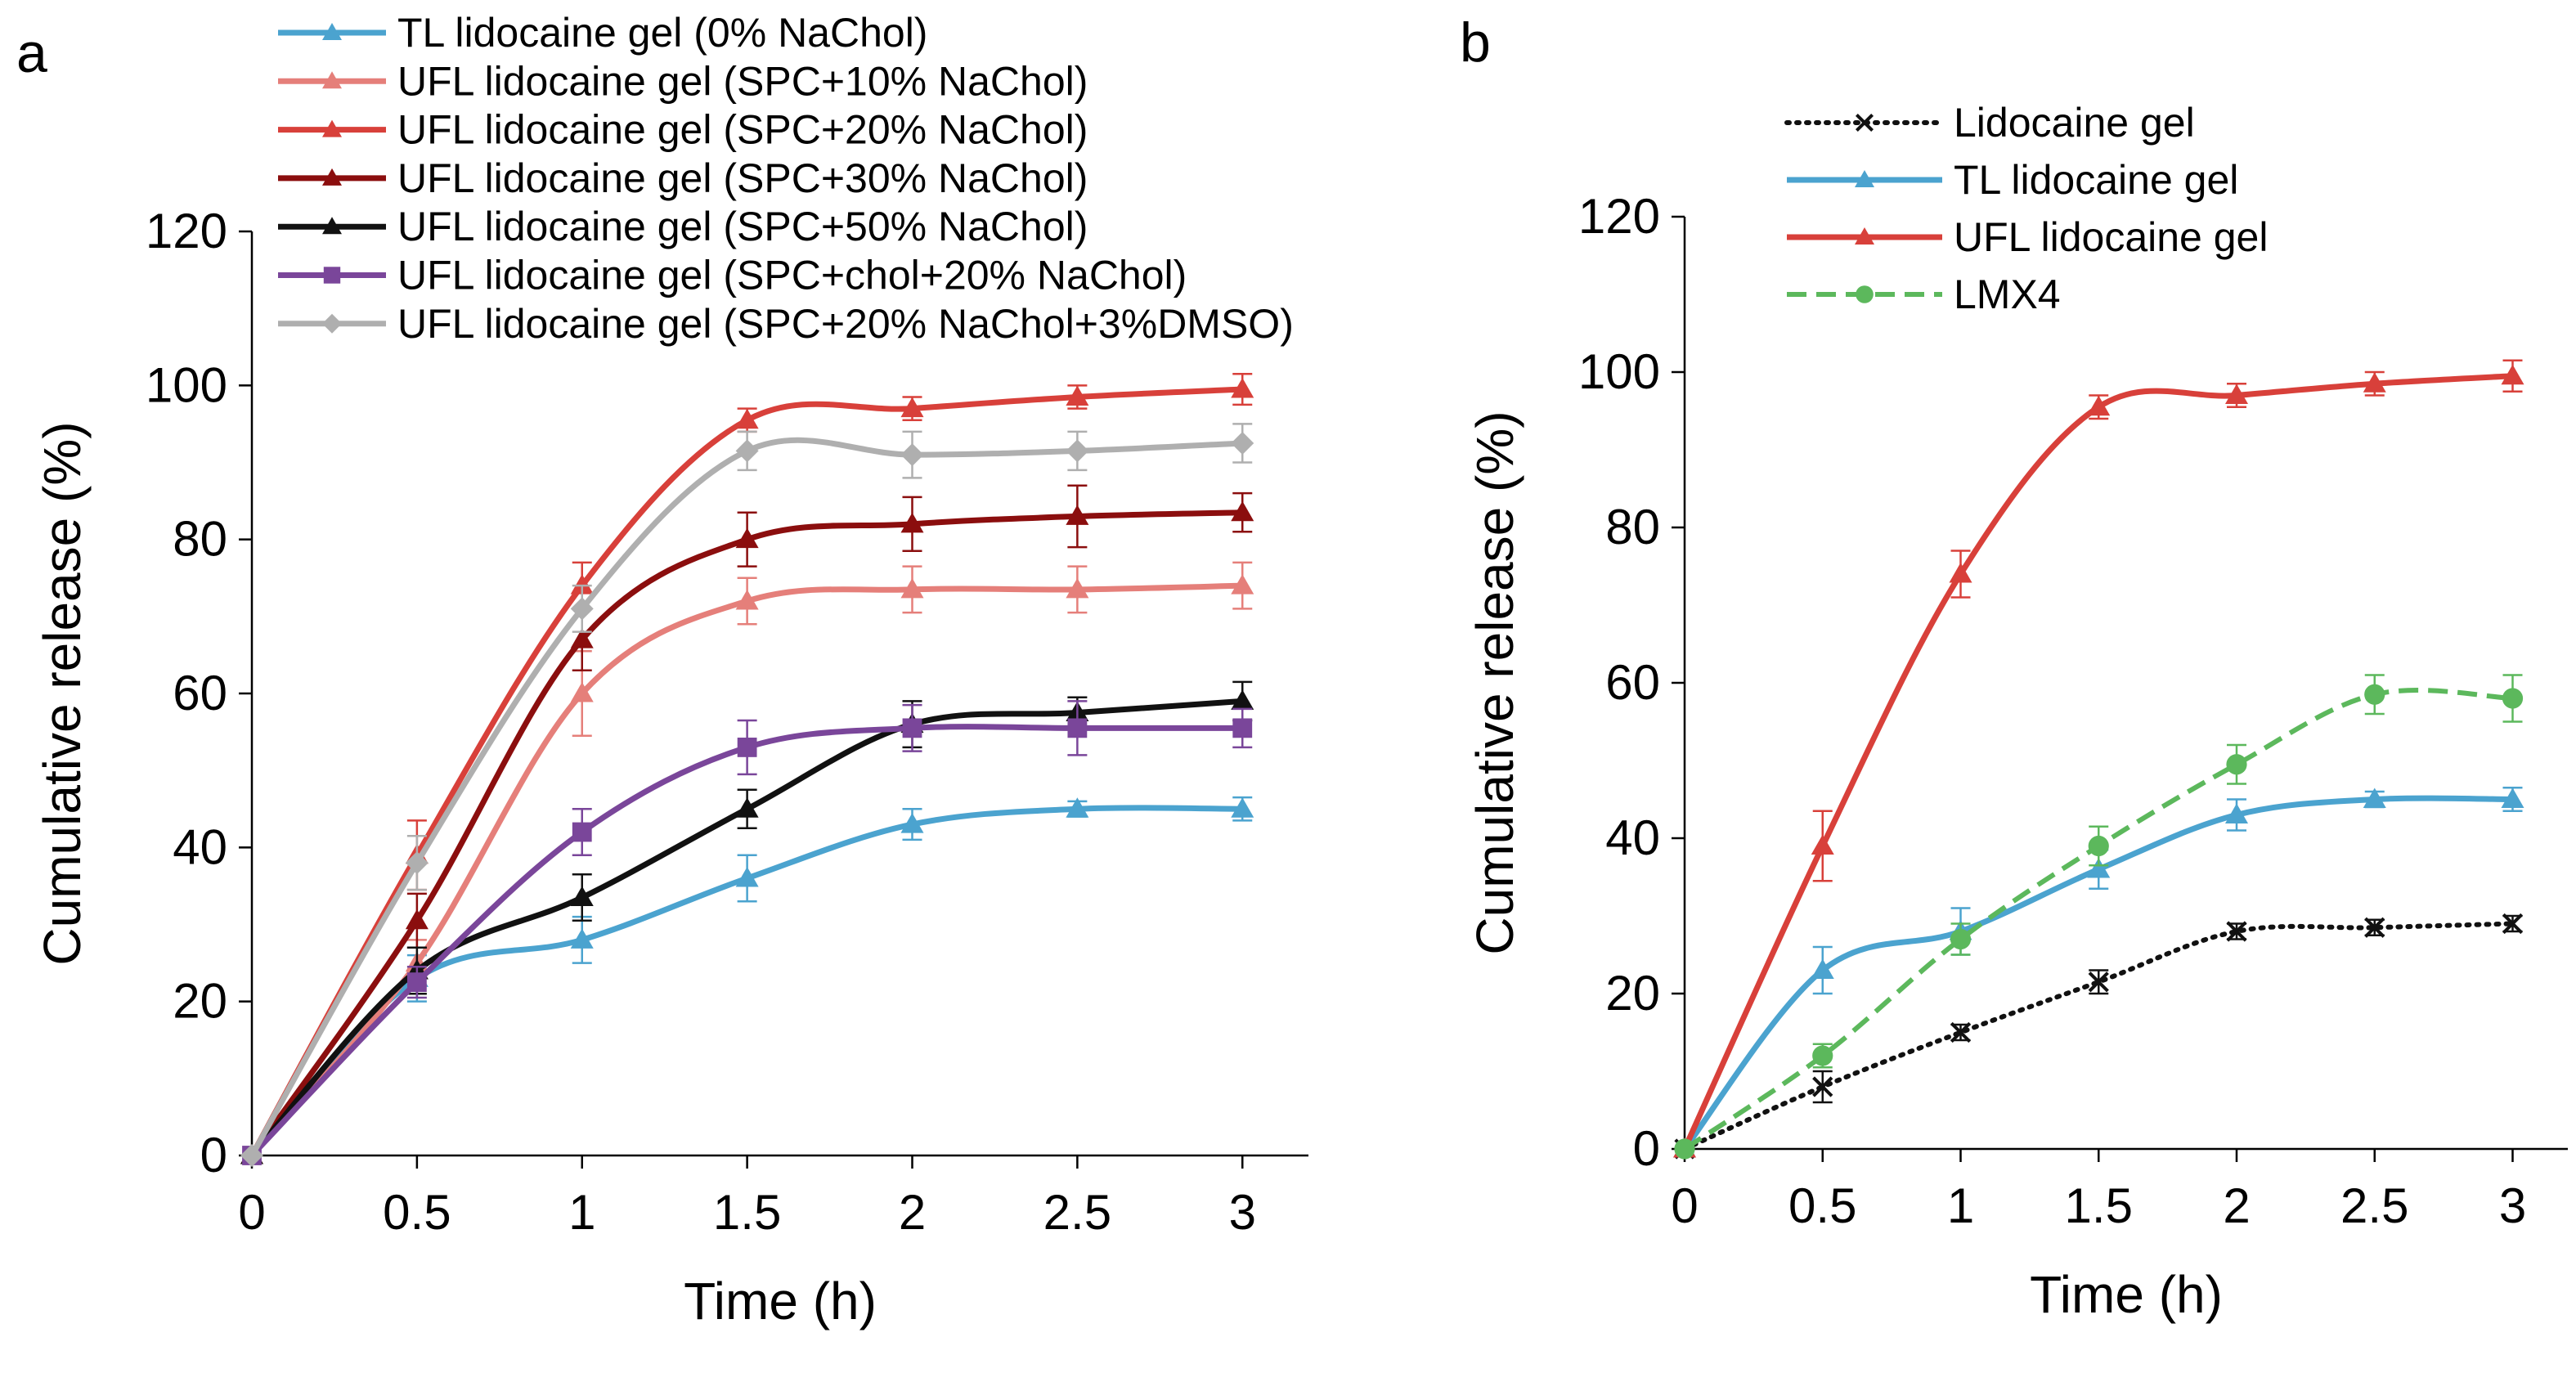 This screenshot has width=2576, height=1382. Describe the element at coordinates (912, 1212) in the screenshot. I see `panel-a-x-tick-label: 2` at that location.